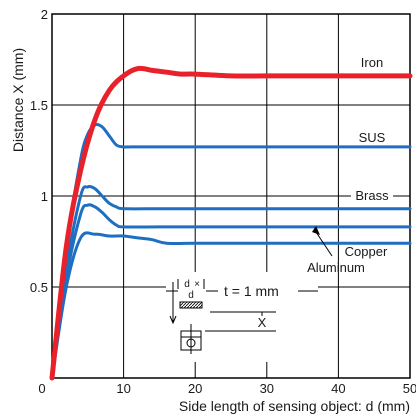 The width and height of the screenshot is (416, 416). Describe the element at coordinates (123, 388) in the screenshot. I see `x-tick-label-10: 10` at that location.